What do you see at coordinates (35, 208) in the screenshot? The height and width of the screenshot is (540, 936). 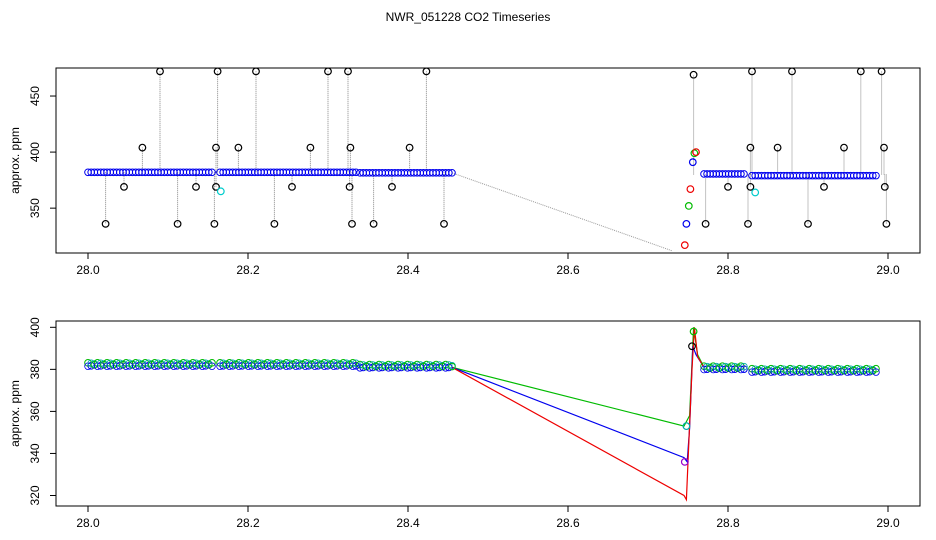 I see `panel1-y-tick-label: 350` at bounding box center [35, 208].